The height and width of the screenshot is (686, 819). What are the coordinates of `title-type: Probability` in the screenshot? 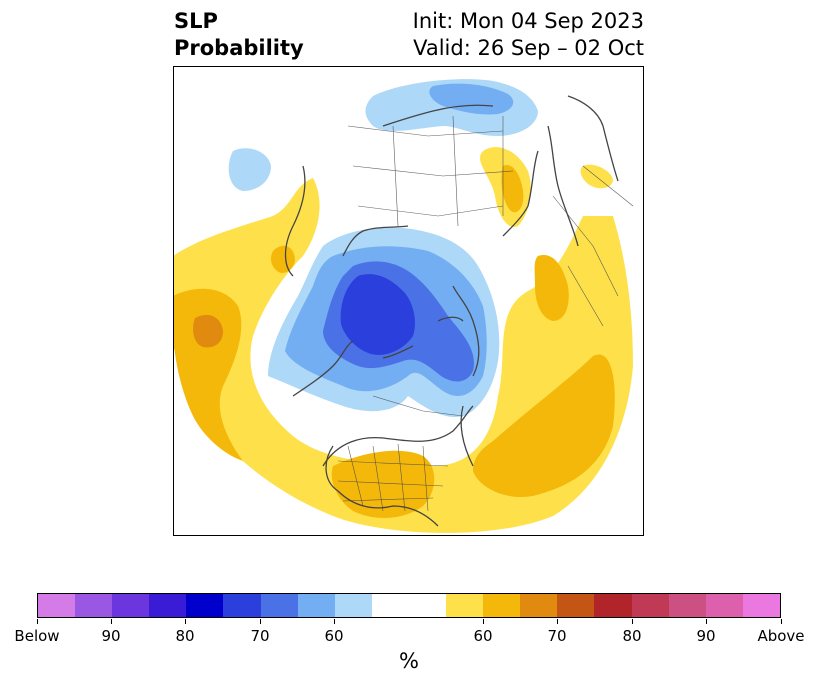 It's located at (239, 48).